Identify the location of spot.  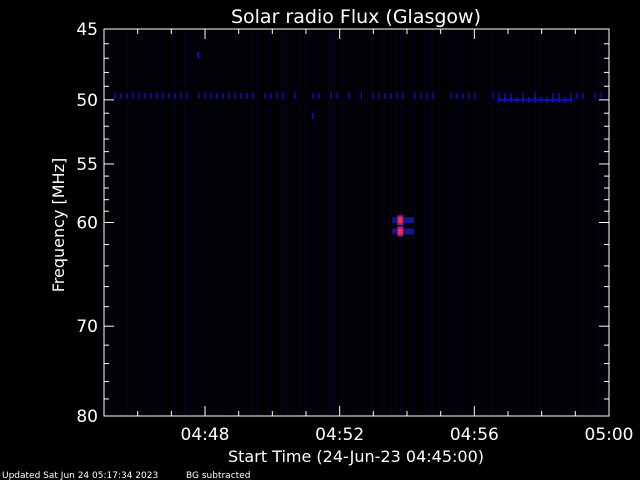
(198, 55).